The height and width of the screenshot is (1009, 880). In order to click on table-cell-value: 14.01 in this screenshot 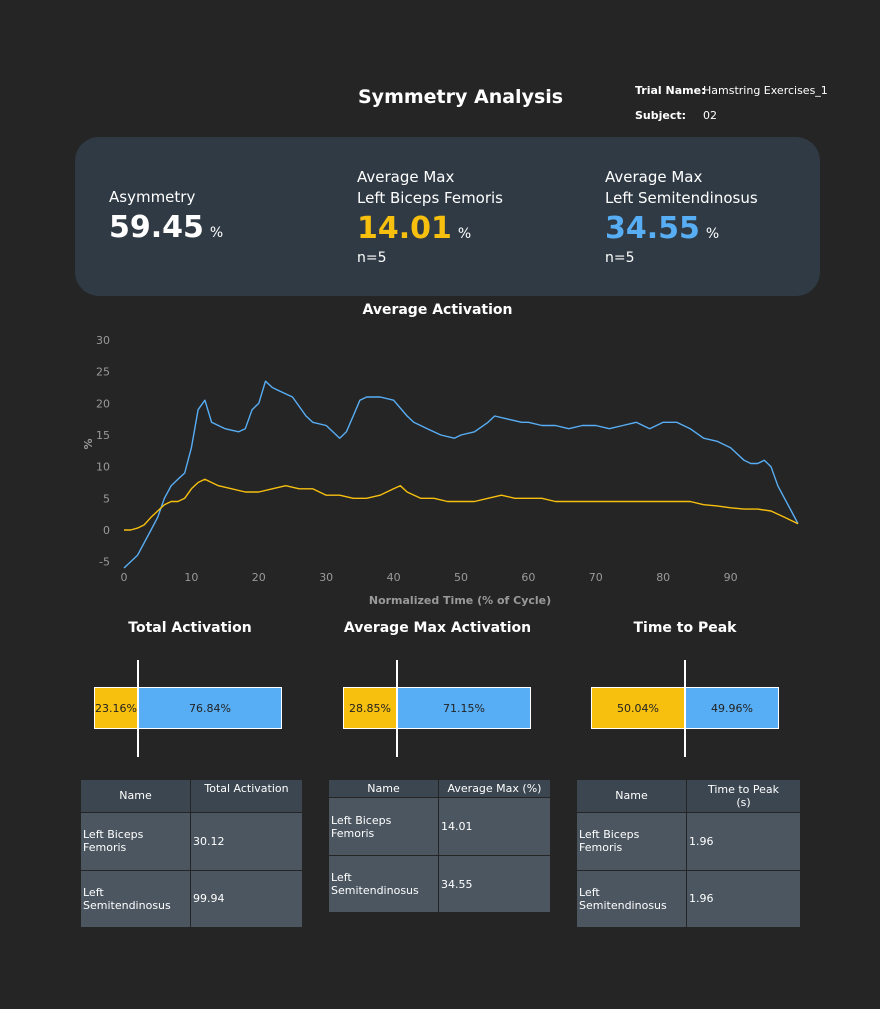, I will do `click(494, 826)`.